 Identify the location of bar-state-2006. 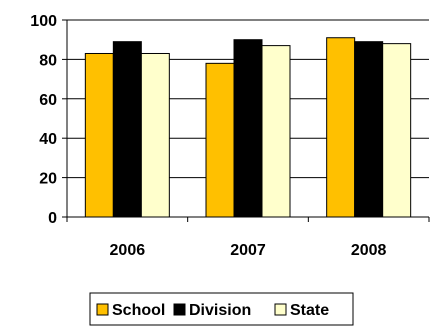
(155, 135).